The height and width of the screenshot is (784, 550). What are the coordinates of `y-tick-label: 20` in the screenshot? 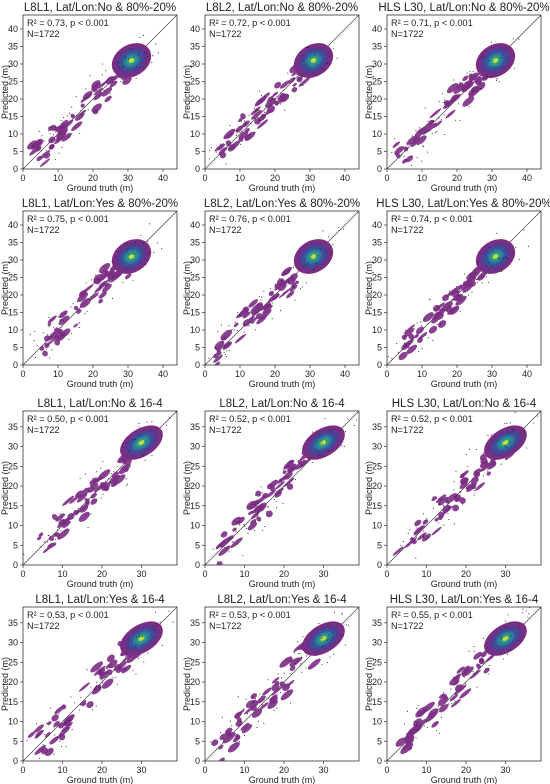 It's located at (195, 486).